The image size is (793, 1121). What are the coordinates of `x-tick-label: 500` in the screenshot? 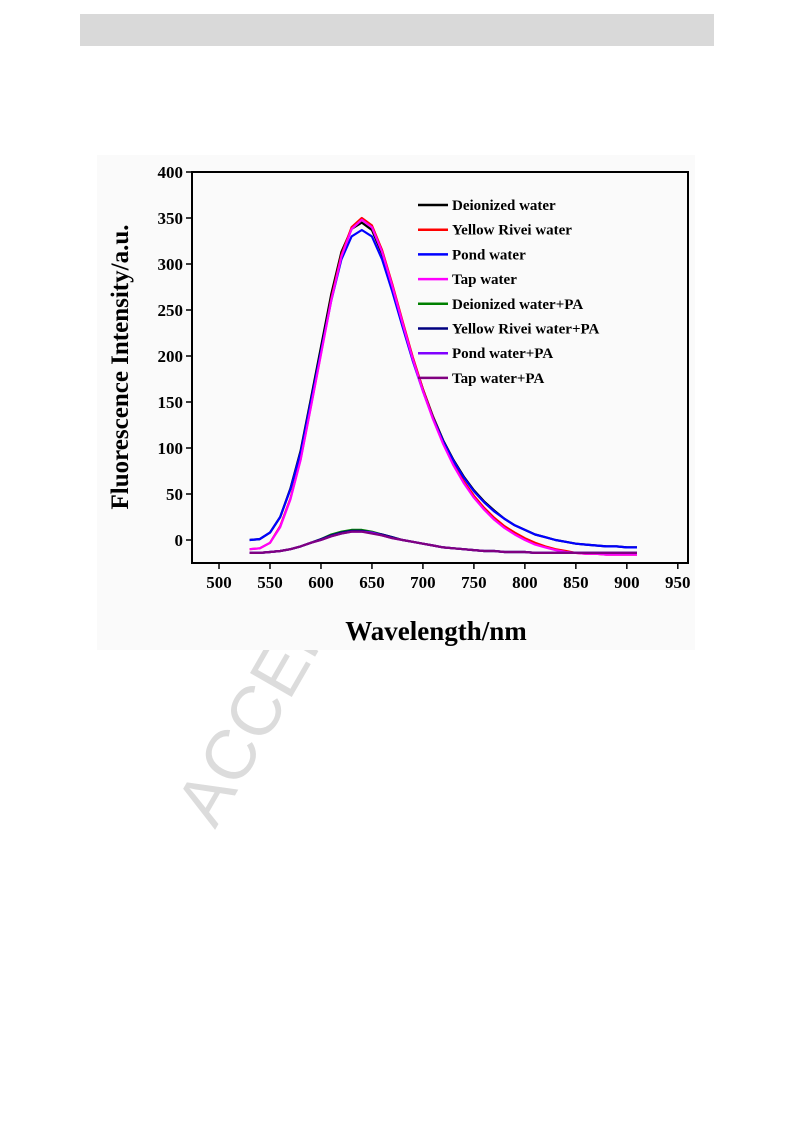 It's located at (219, 582).